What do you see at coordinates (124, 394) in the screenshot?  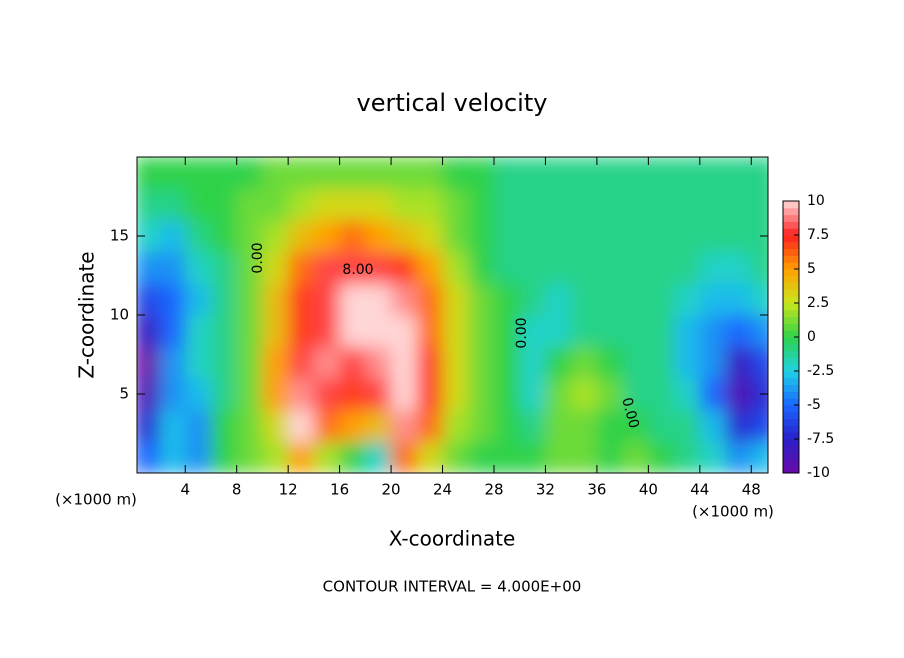 I see `y-tick-label: 5` at bounding box center [124, 394].